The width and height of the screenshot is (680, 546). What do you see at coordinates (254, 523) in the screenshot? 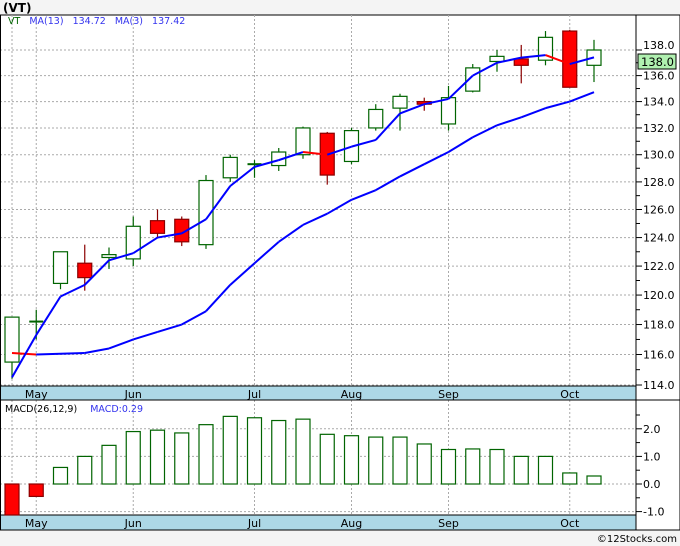
I see `macd-x-tick-label: Jul` at bounding box center [254, 523].